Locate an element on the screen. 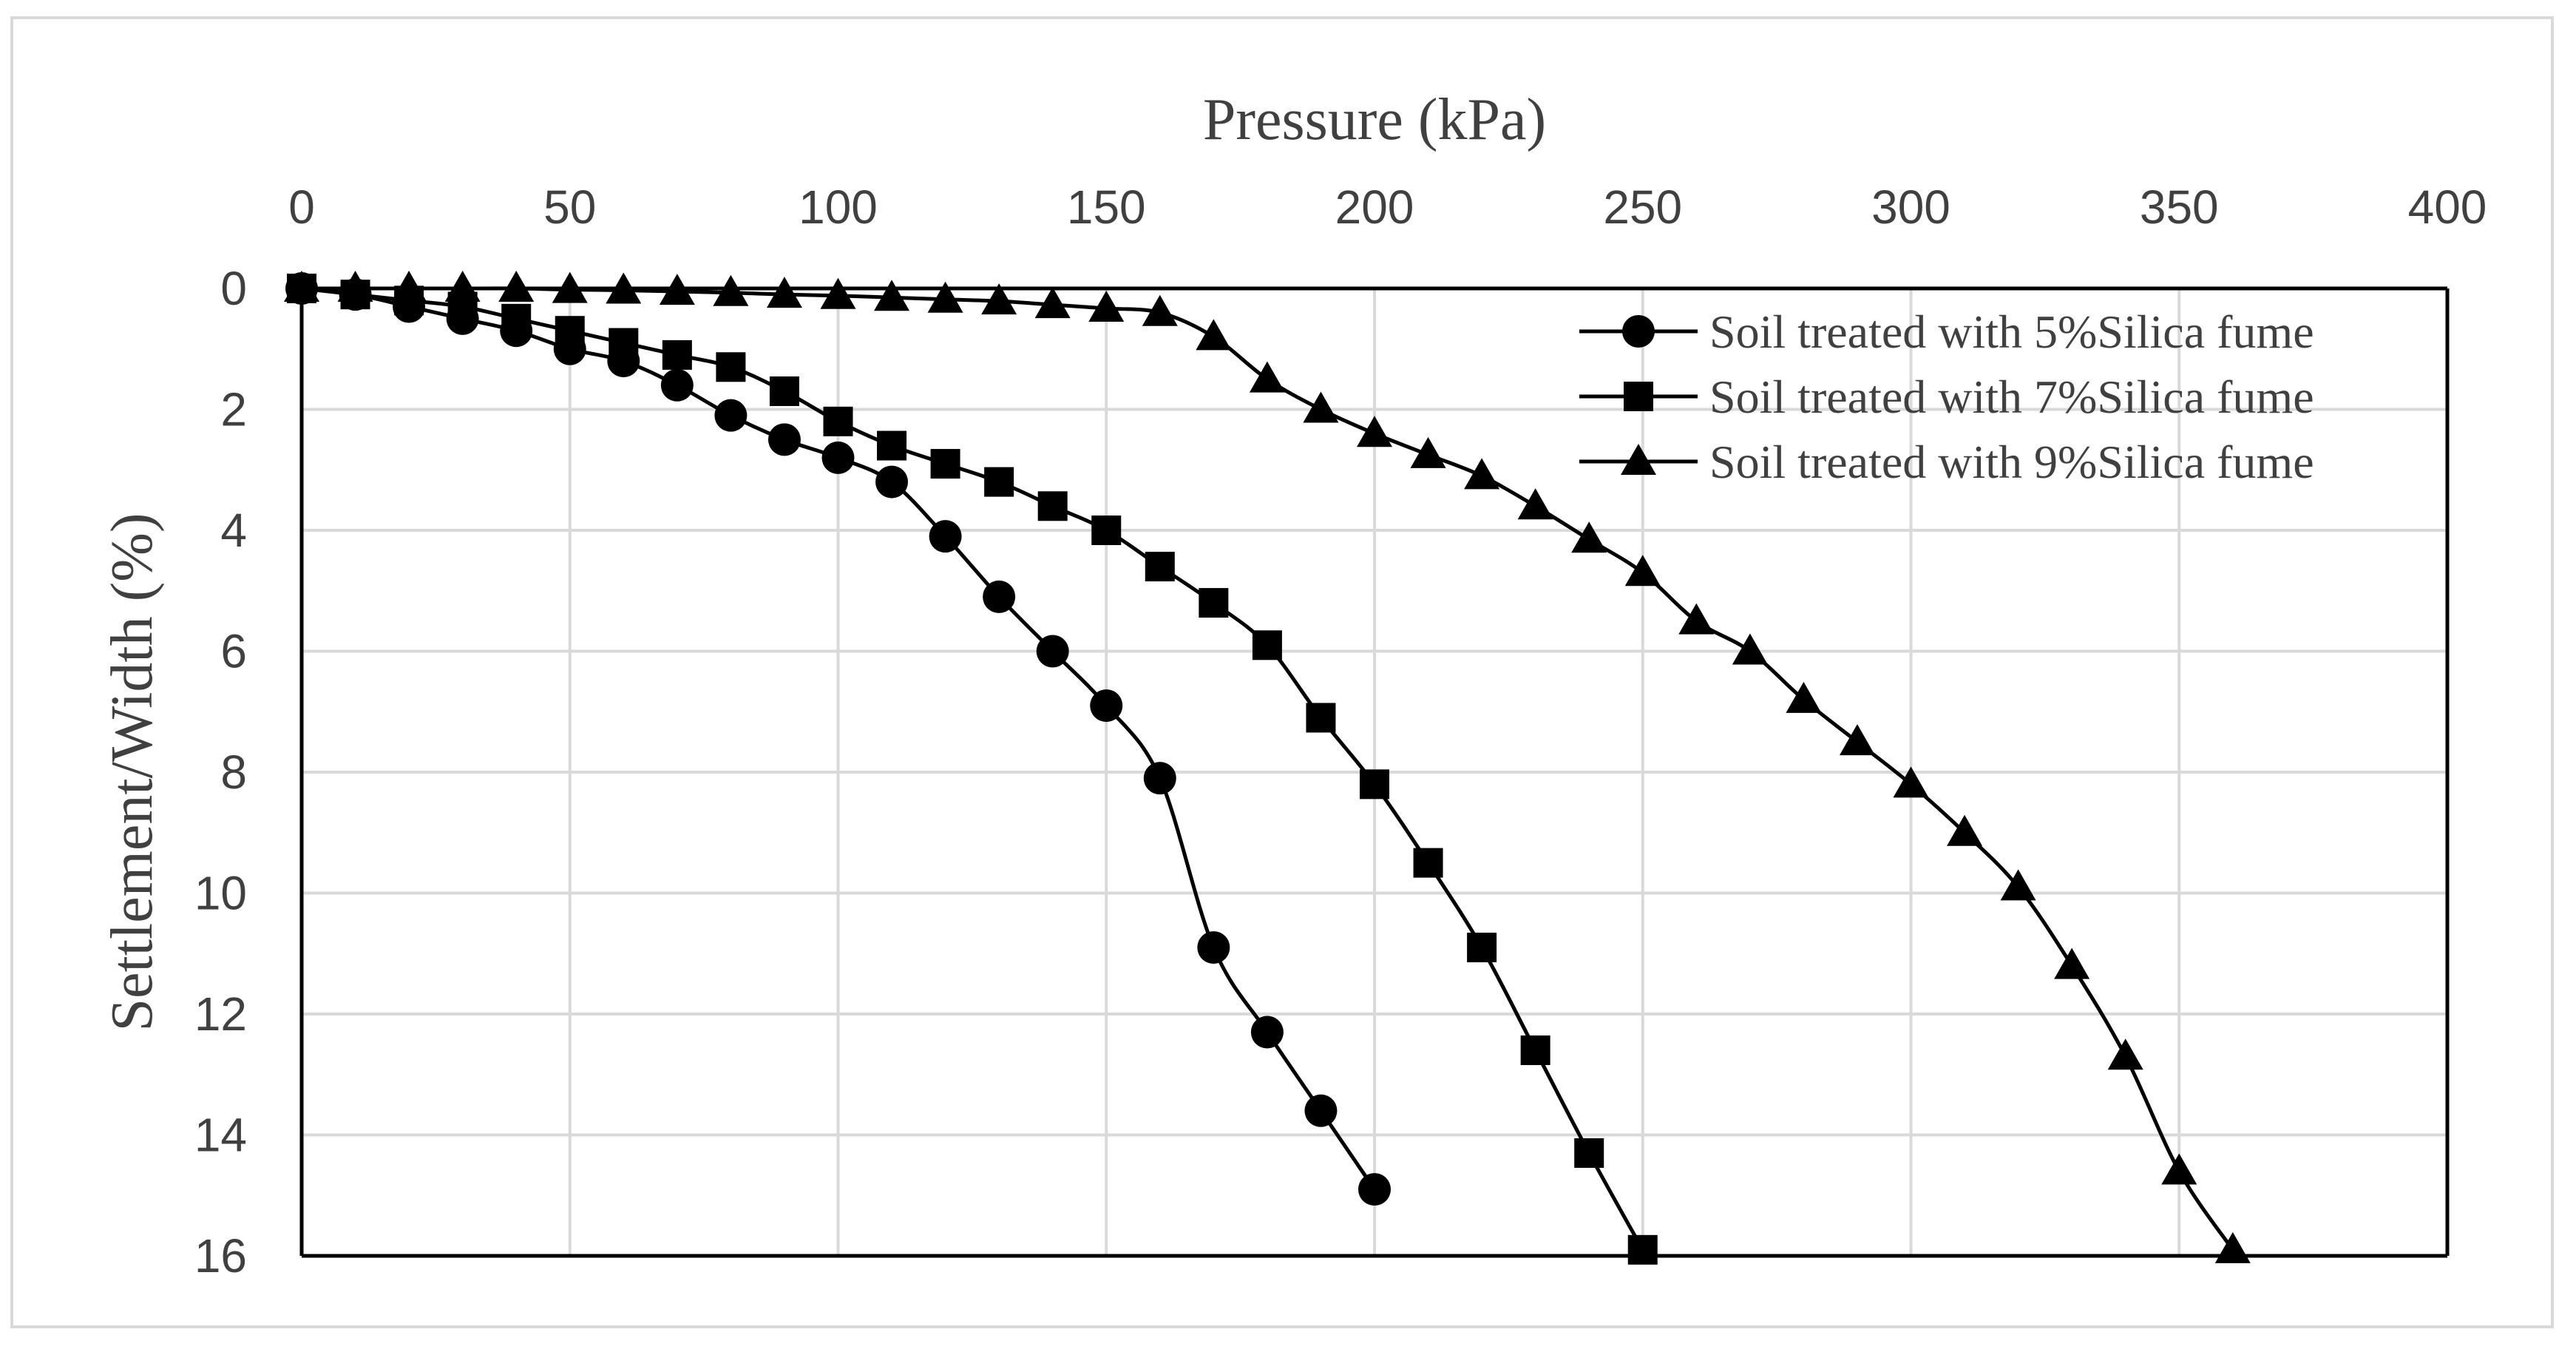 Image resolution: width=2576 pixels, height=1352 pixels. y-tick-label: 10 is located at coordinates (220, 893).